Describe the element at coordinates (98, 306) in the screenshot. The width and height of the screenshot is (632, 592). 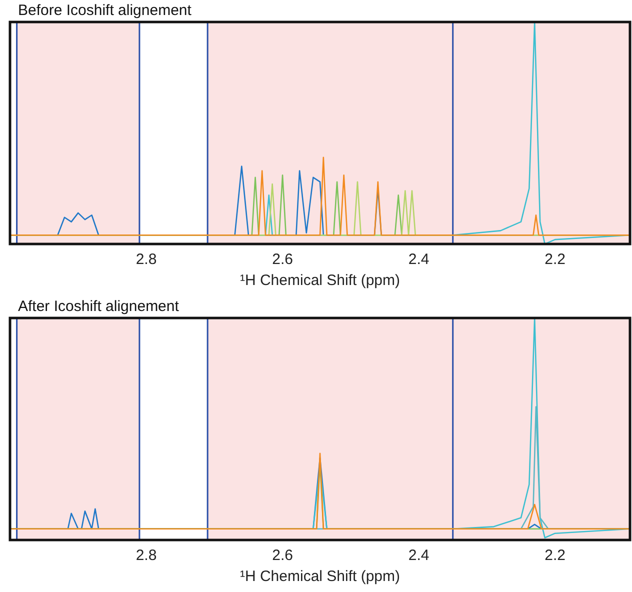
I see `chart-title: After Icoshift alignement` at that location.